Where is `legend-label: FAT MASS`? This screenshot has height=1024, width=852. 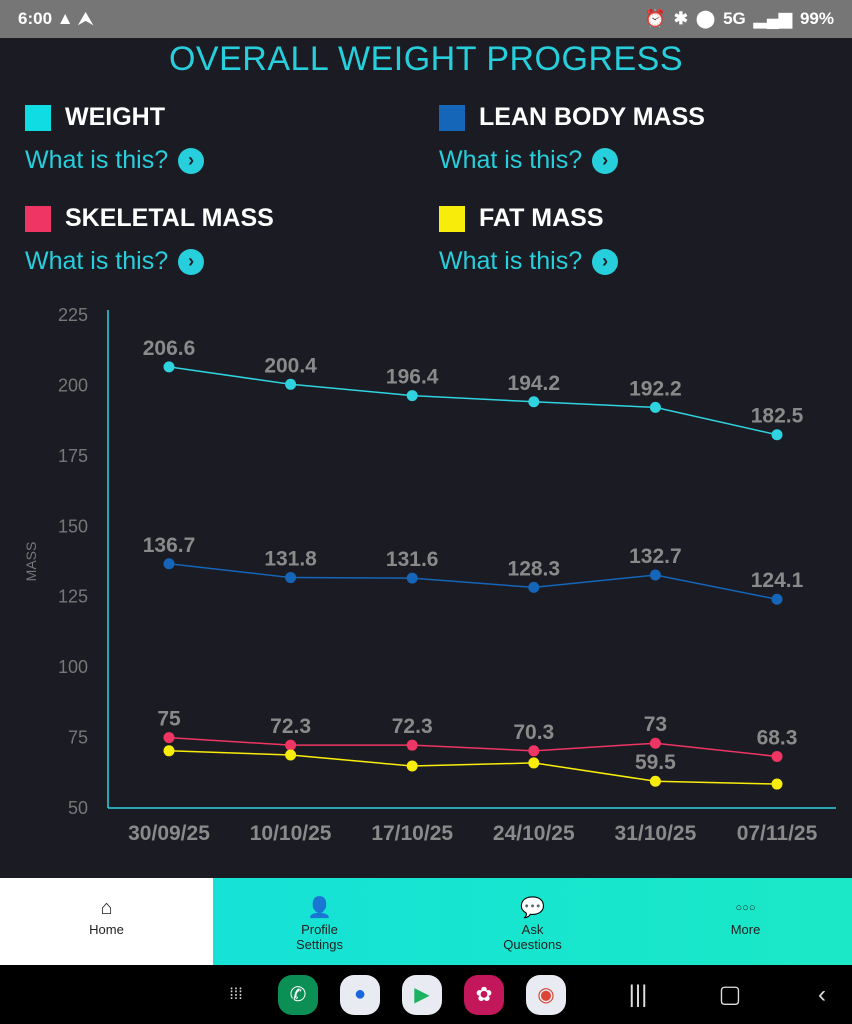 legend-label: FAT MASS is located at coordinates (541, 218).